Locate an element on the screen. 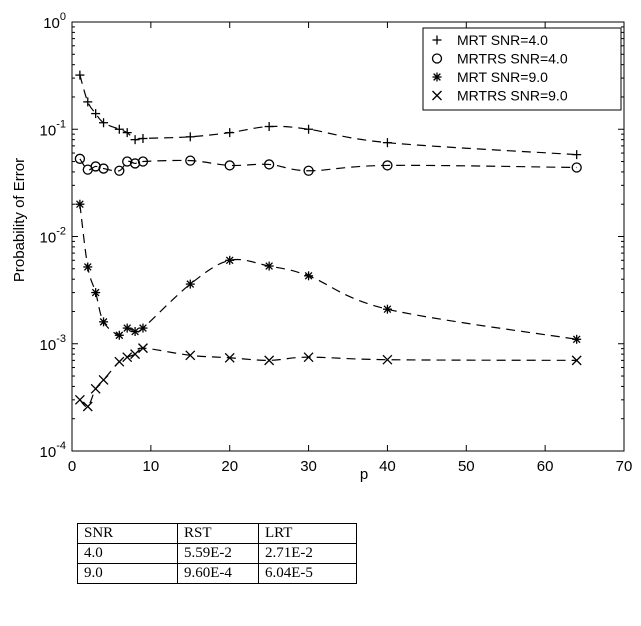  table-cell: 6.04E-5 is located at coordinates (307, 573).